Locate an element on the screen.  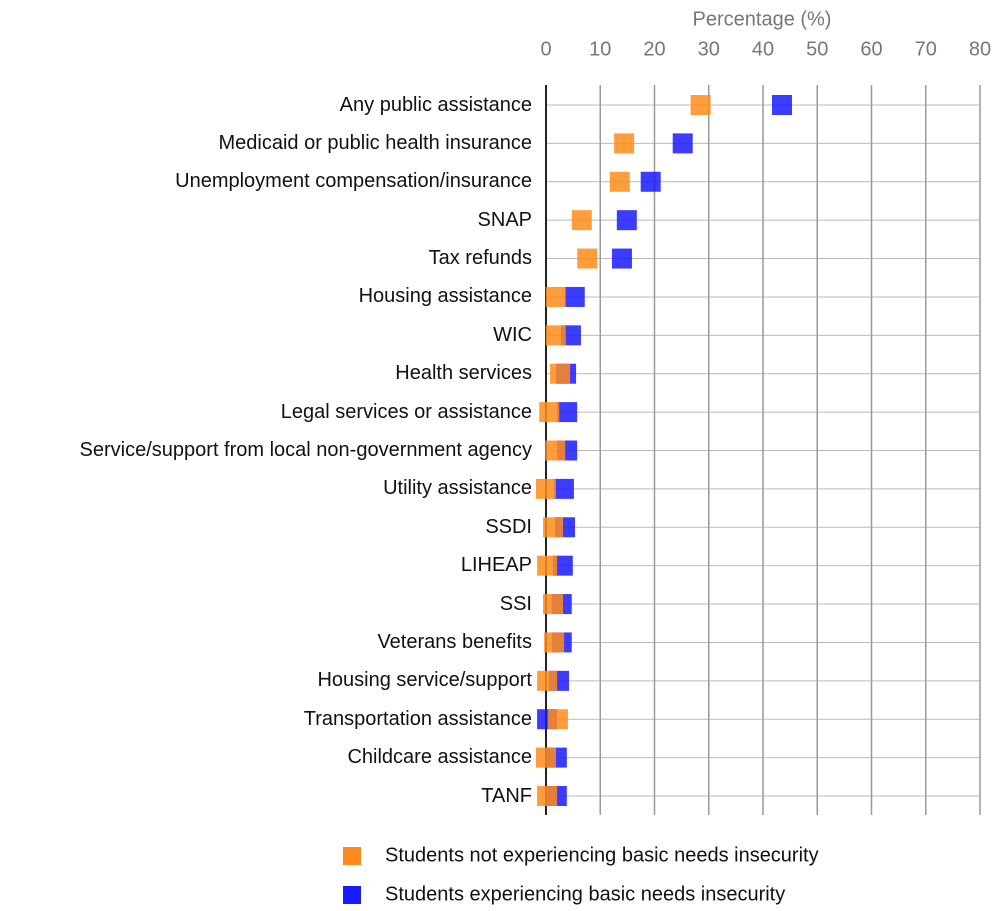
category-label: Unemployment compensation/insurance is located at coordinates (353, 181).